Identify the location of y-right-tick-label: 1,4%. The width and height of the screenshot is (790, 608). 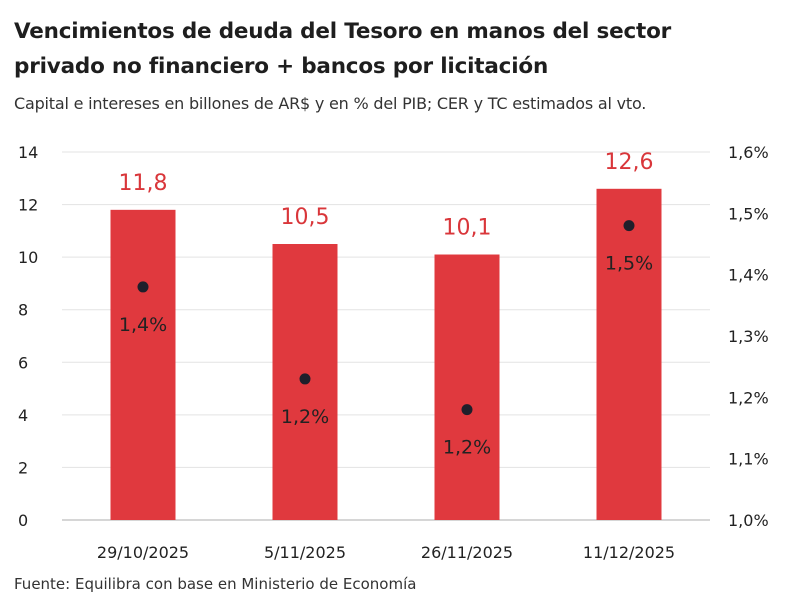
(748, 275).